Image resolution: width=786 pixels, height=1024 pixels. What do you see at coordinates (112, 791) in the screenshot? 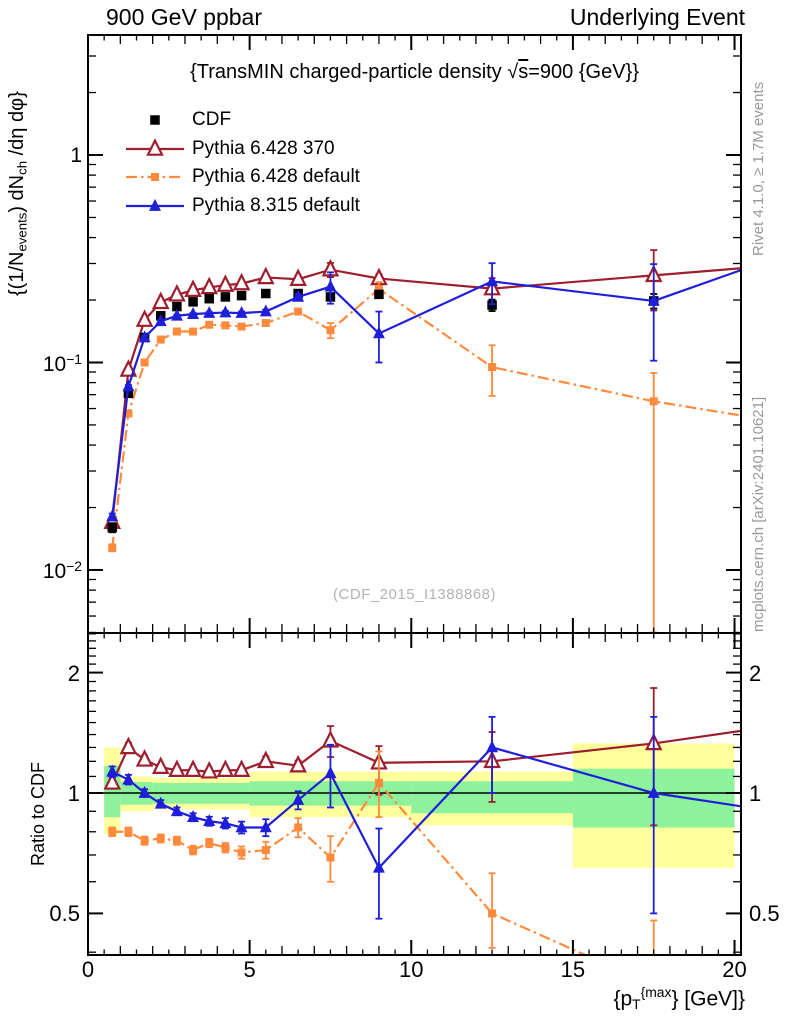
I see `band-green` at bounding box center [112, 791].